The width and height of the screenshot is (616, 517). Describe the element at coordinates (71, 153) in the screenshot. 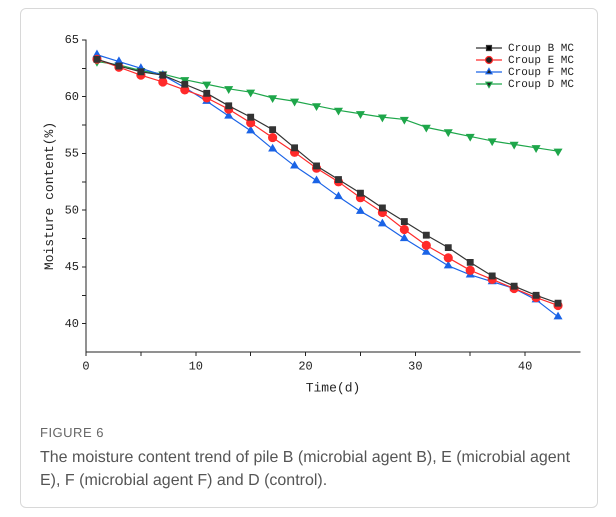

I see `y-tick-label: 55` at that location.